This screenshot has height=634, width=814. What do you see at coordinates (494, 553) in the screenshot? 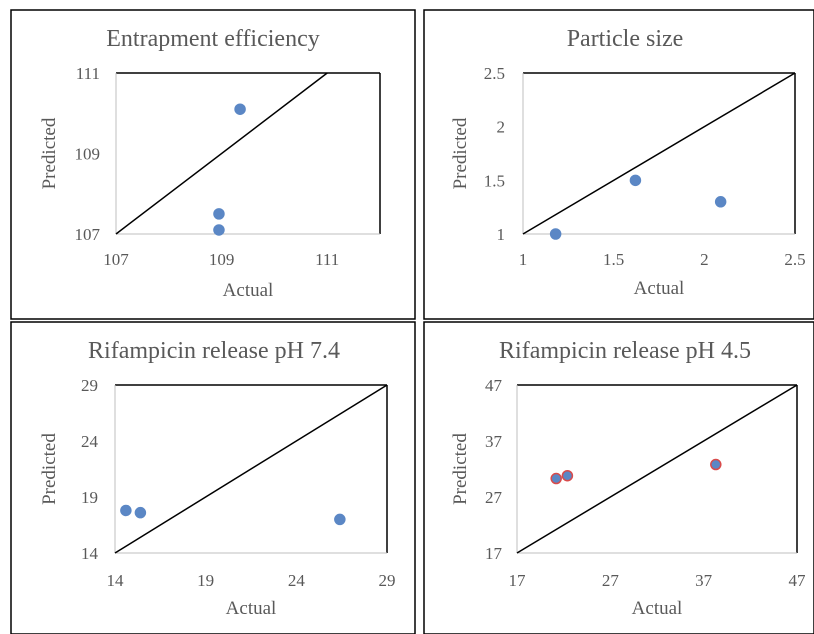
I see `y-tick-label: 17` at bounding box center [494, 553].